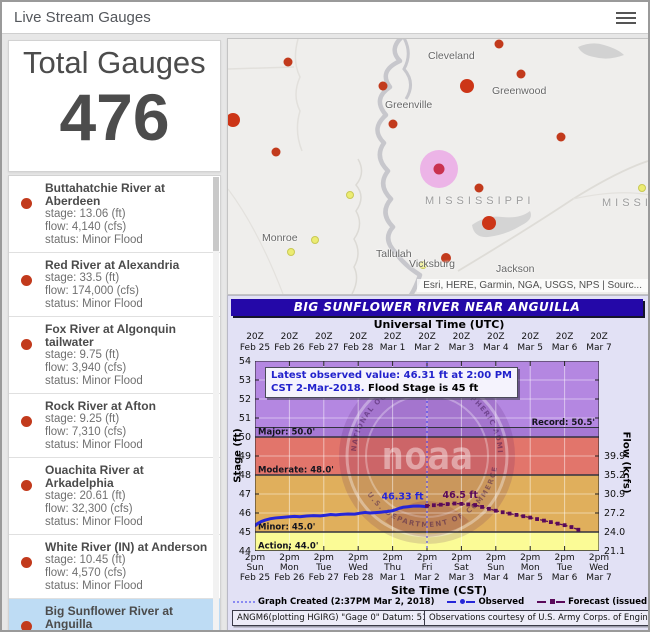  I want to click on annotation-flood-stage: Flood Stage is 45 ft, so click(423, 388).